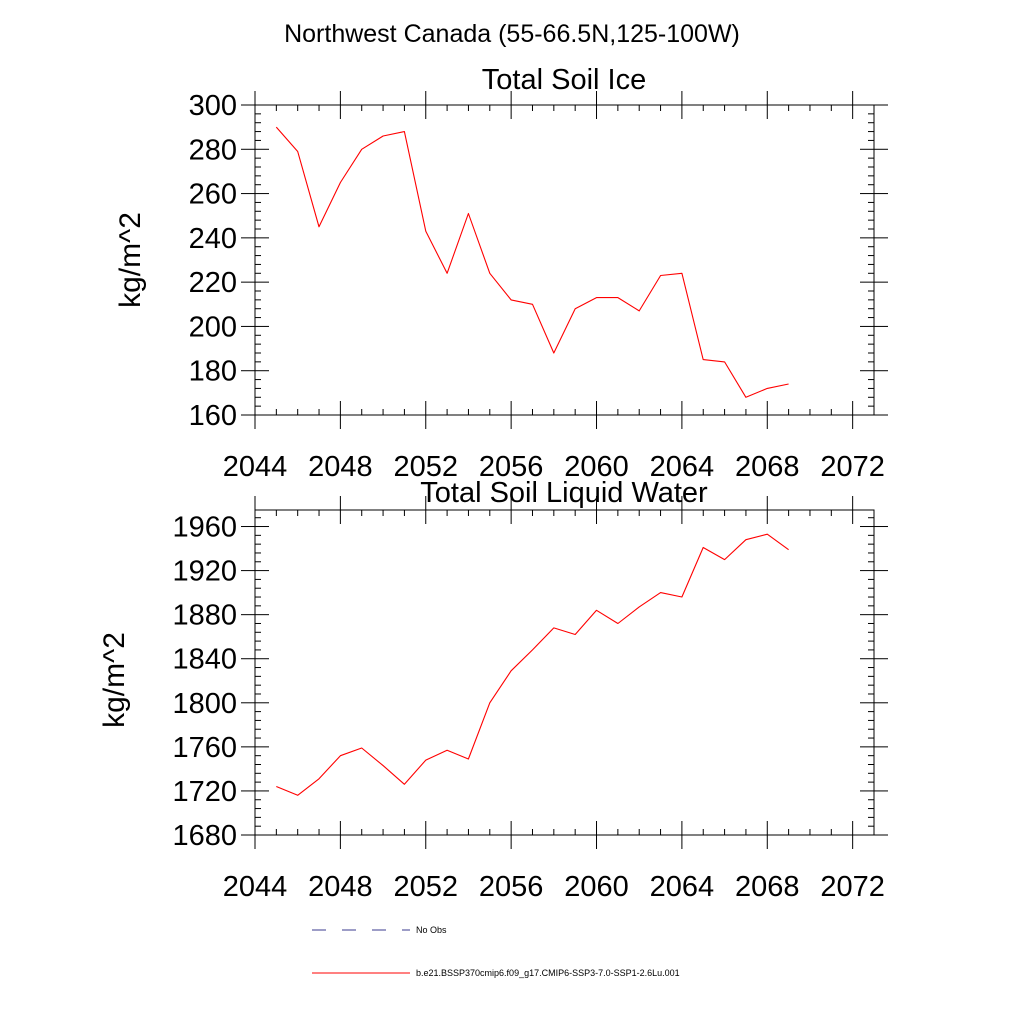  Describe the element at coordinates (512, 34) in the screenshot. I see `figure-title: Northwest Canada (55-66.5N,125-100W)` at that location.